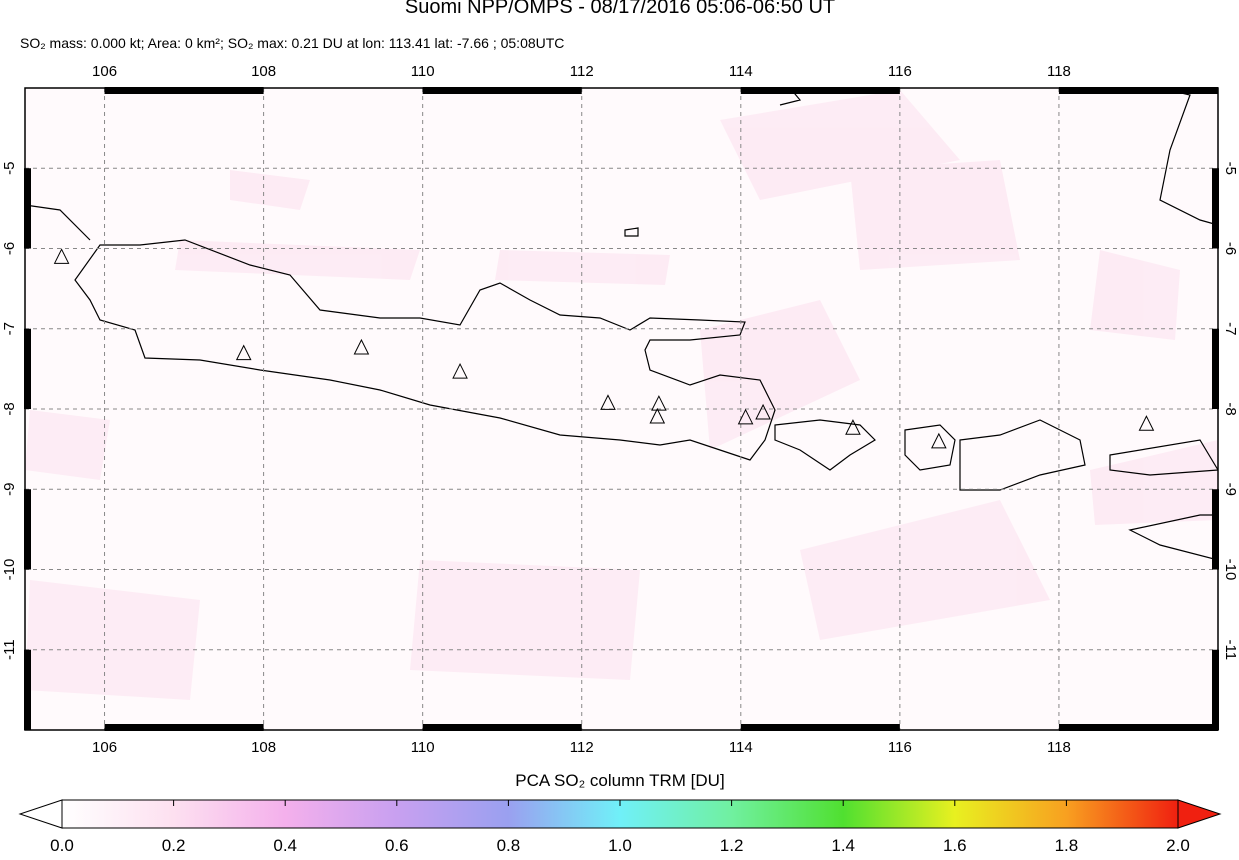  What do you see at coordinates (40, 814) in the screenshot?
I see `colorbar-low-arrow` at bounding box center [40, 814].